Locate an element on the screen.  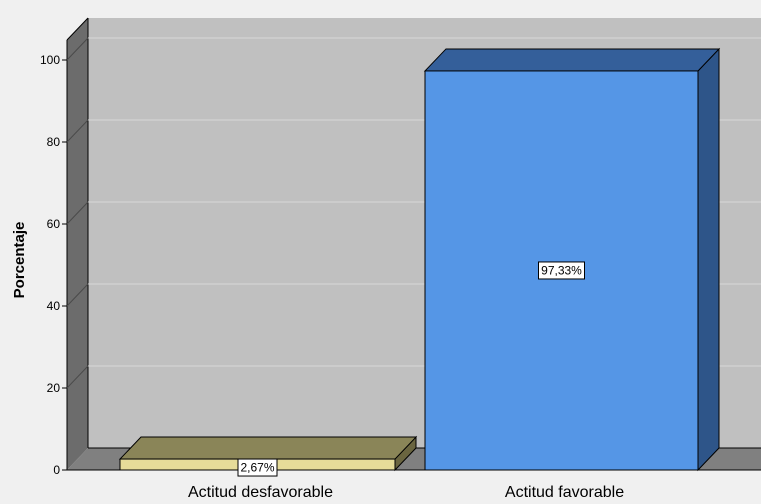
y-axis-title: Porcentaje is located at coordinates (19, 260).